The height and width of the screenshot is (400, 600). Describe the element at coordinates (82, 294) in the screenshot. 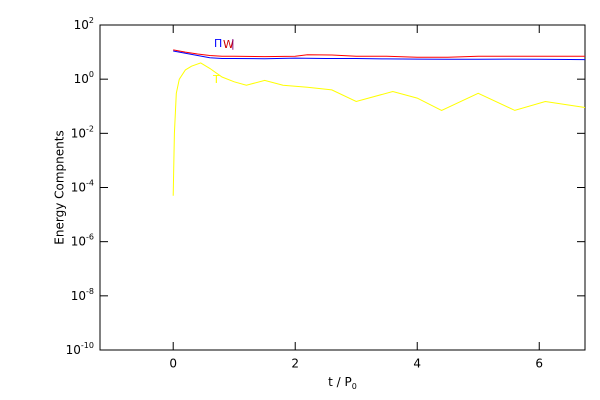

I see `y-tick-label: 10⁻⁸` at that location.